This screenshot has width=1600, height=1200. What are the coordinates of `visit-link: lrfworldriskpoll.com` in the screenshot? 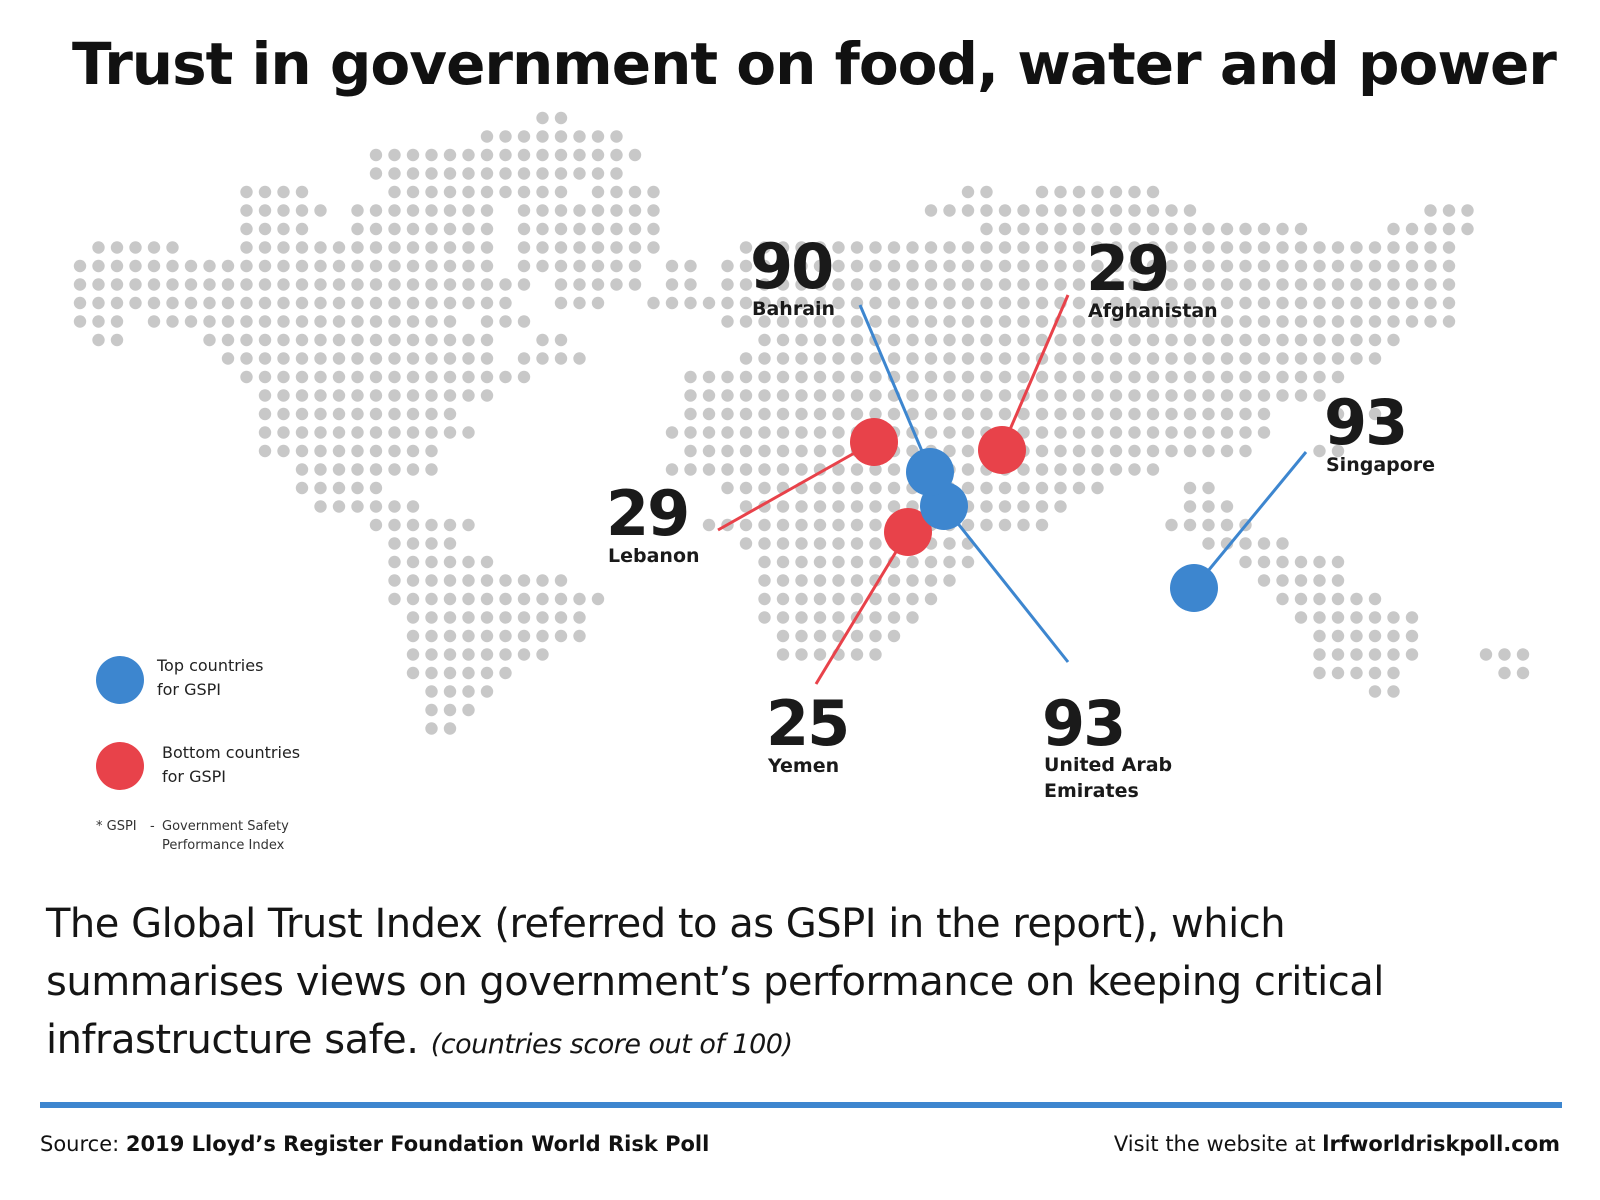 It's located at (1441, 1144).